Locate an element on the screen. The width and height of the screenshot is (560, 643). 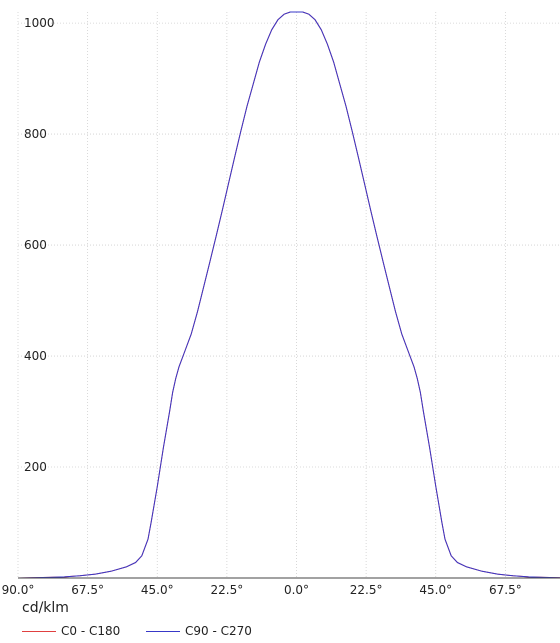
y-tick-label: 800 is located at coordinates (35, 134).